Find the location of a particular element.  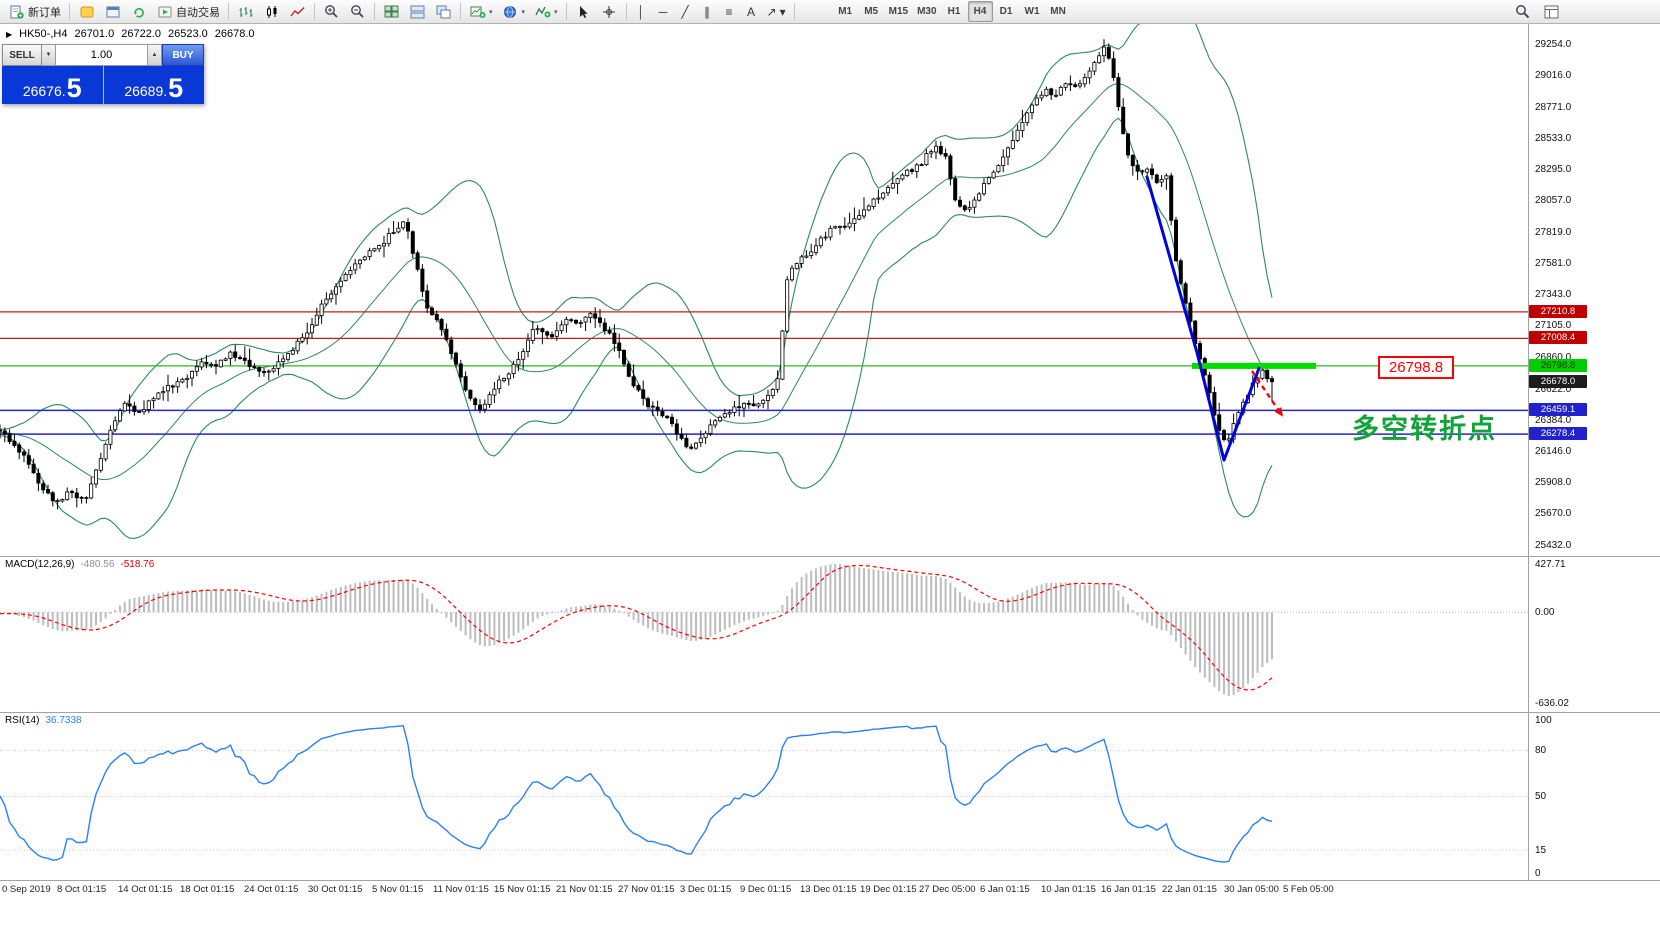

cascade-windows-icon is located at coordinates (443, 12).